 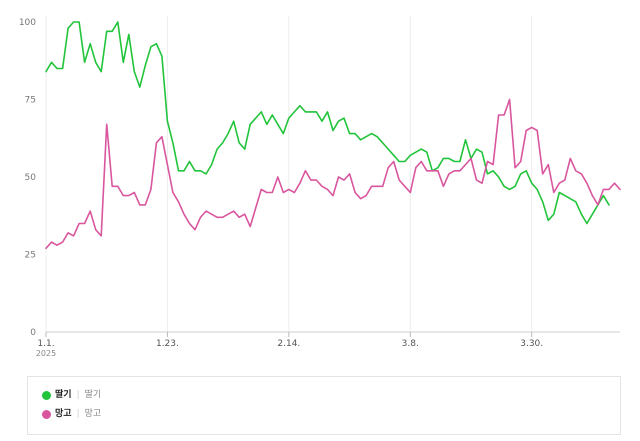 What do you see at coordinates (46, 353) in the screenshot?
I see `x-year-label: 2025` at bounding box center [46, 353].